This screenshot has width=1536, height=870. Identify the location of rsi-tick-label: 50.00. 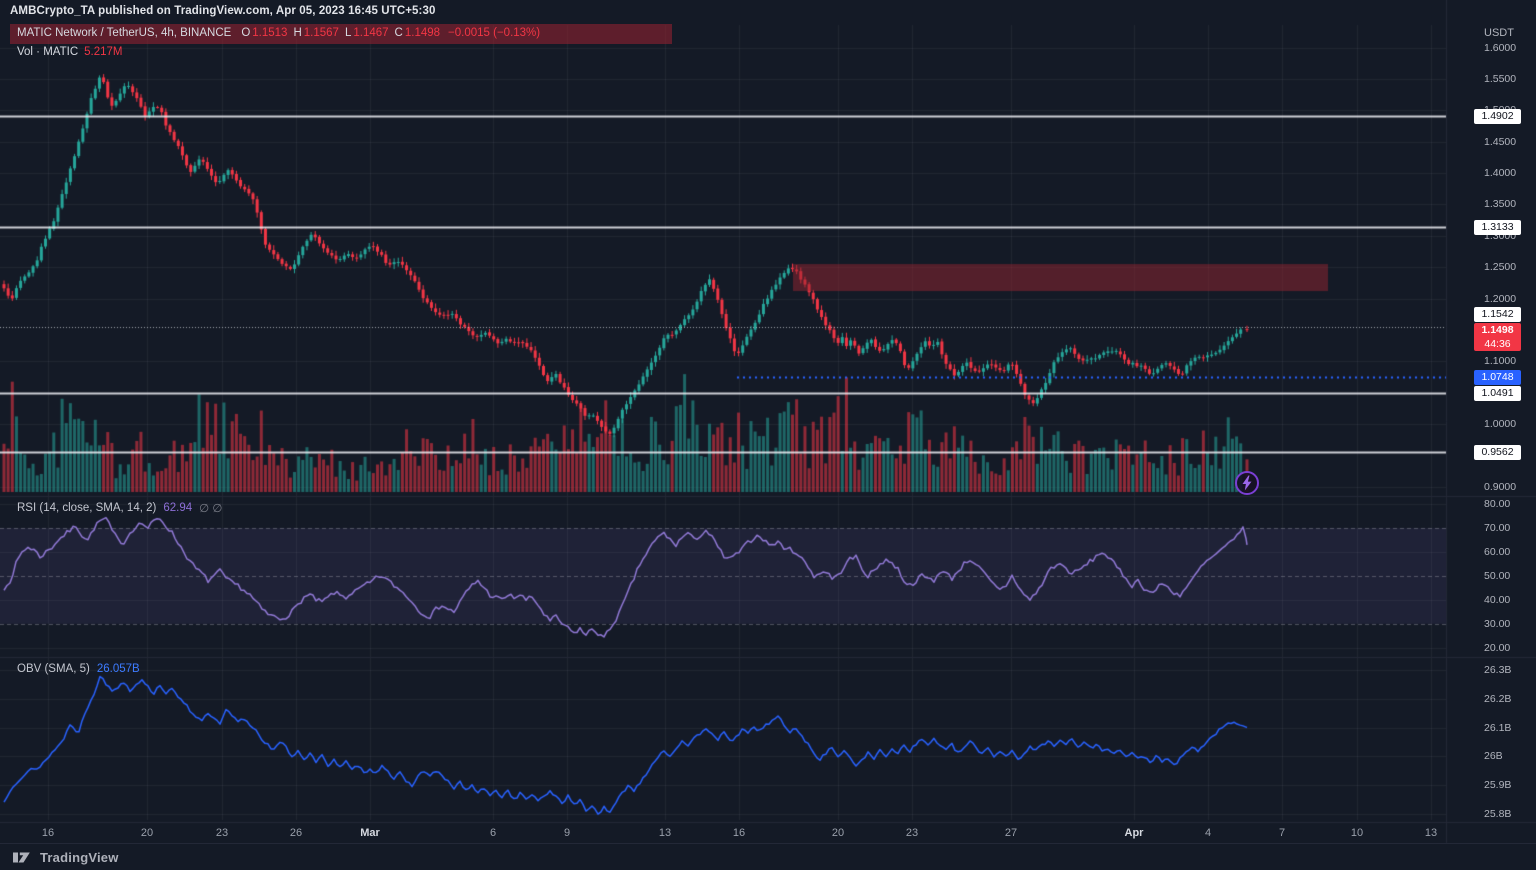
(1497, 575).